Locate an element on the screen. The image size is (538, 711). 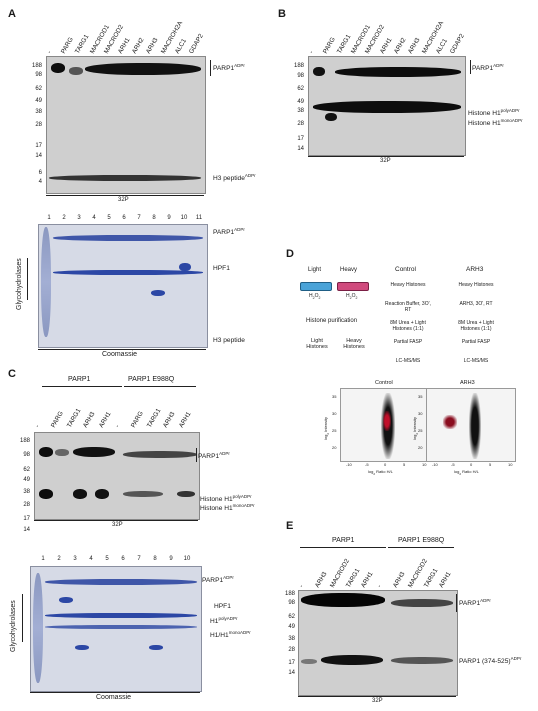
panel-e-group-e988q: PARP1 E988Q is located at coordinates (421, 540).